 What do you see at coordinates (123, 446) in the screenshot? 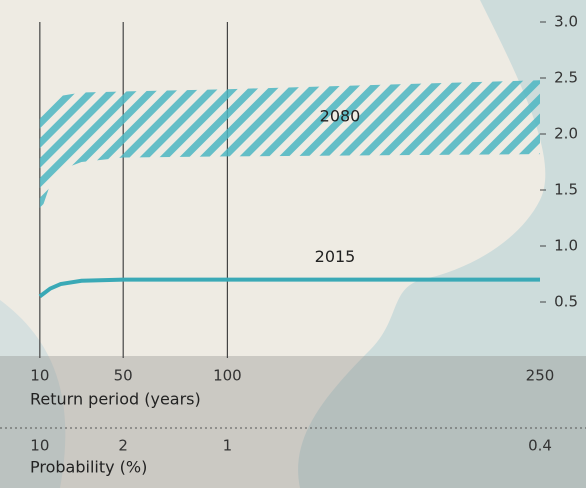
I see `x2-tick-label: 2` at bounding box center [123, 446].